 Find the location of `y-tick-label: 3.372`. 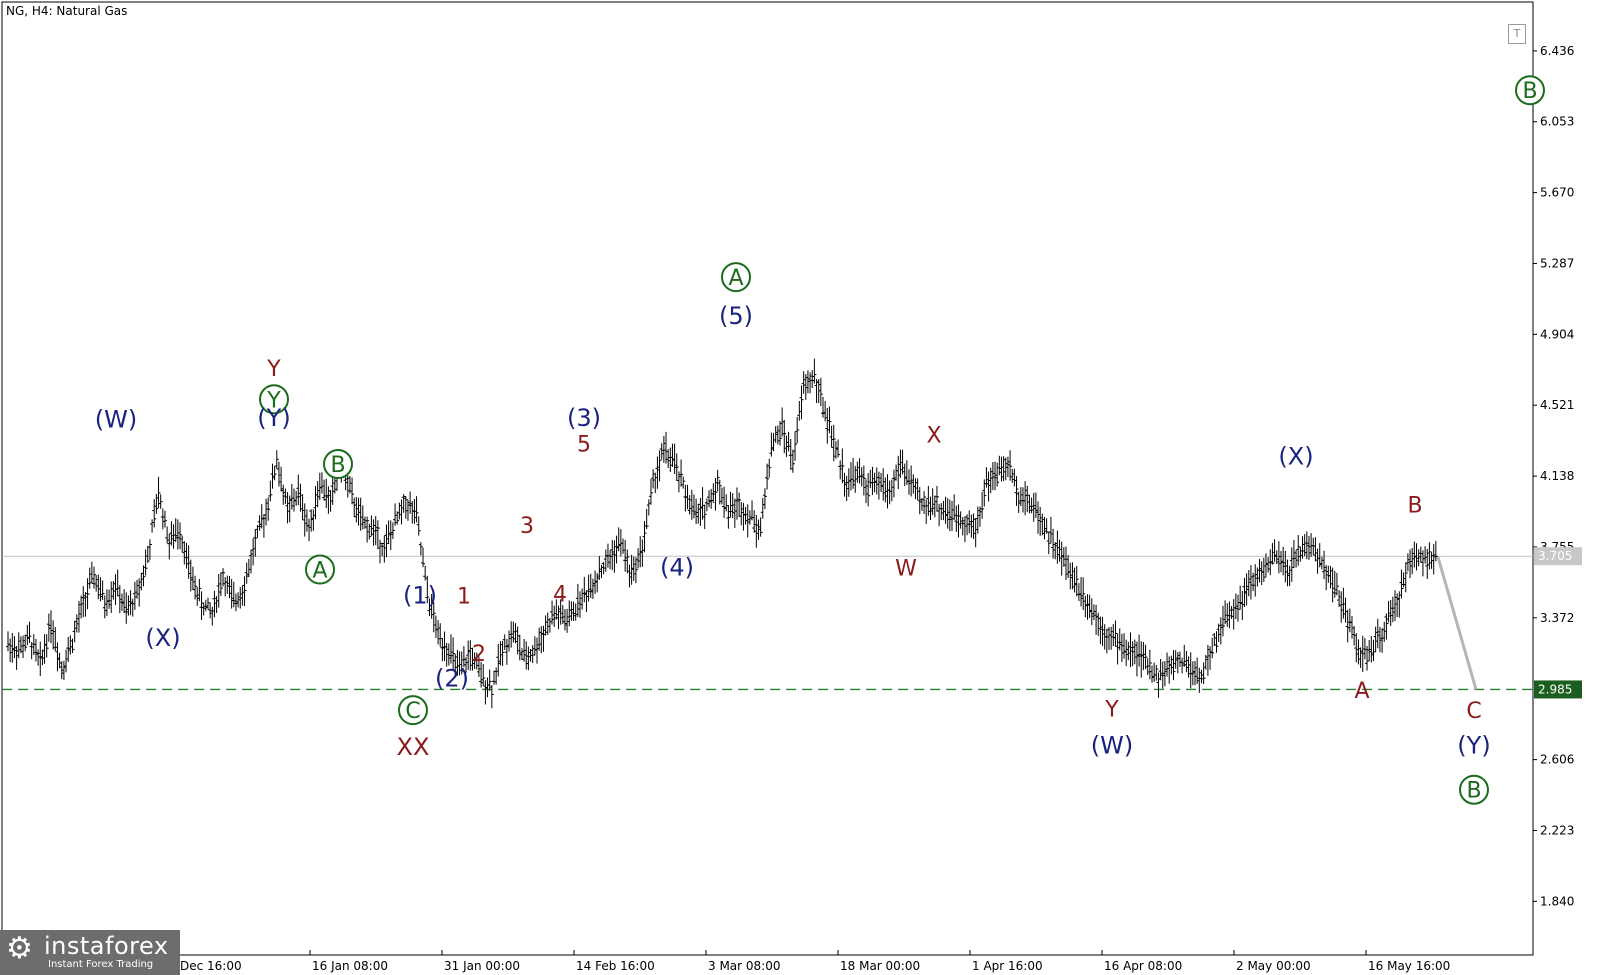

y-tick-label: 3.372 is located at coordinates (1557, 618).